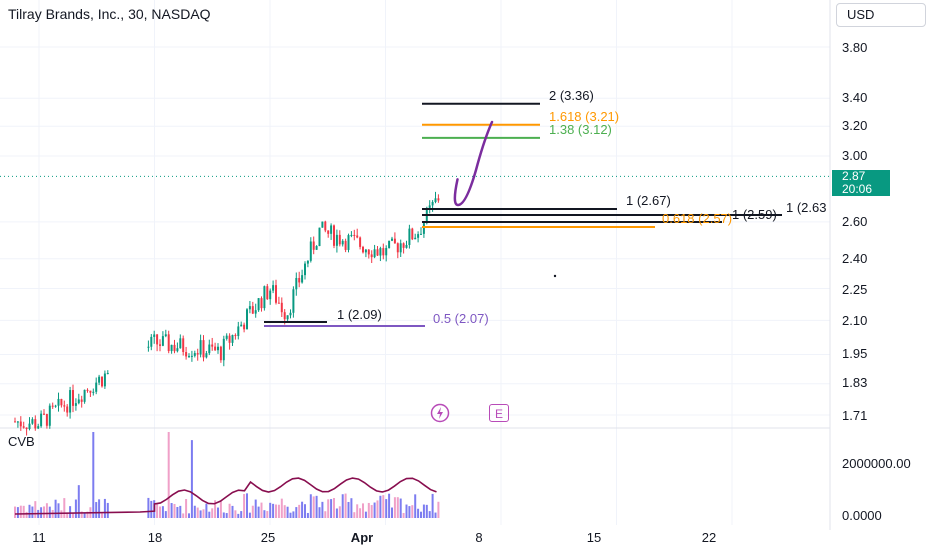  What do you see at coordinates (855, 221) in the screenshot?
I see `y-tick: 2.60` at bounding box center [855, 221].